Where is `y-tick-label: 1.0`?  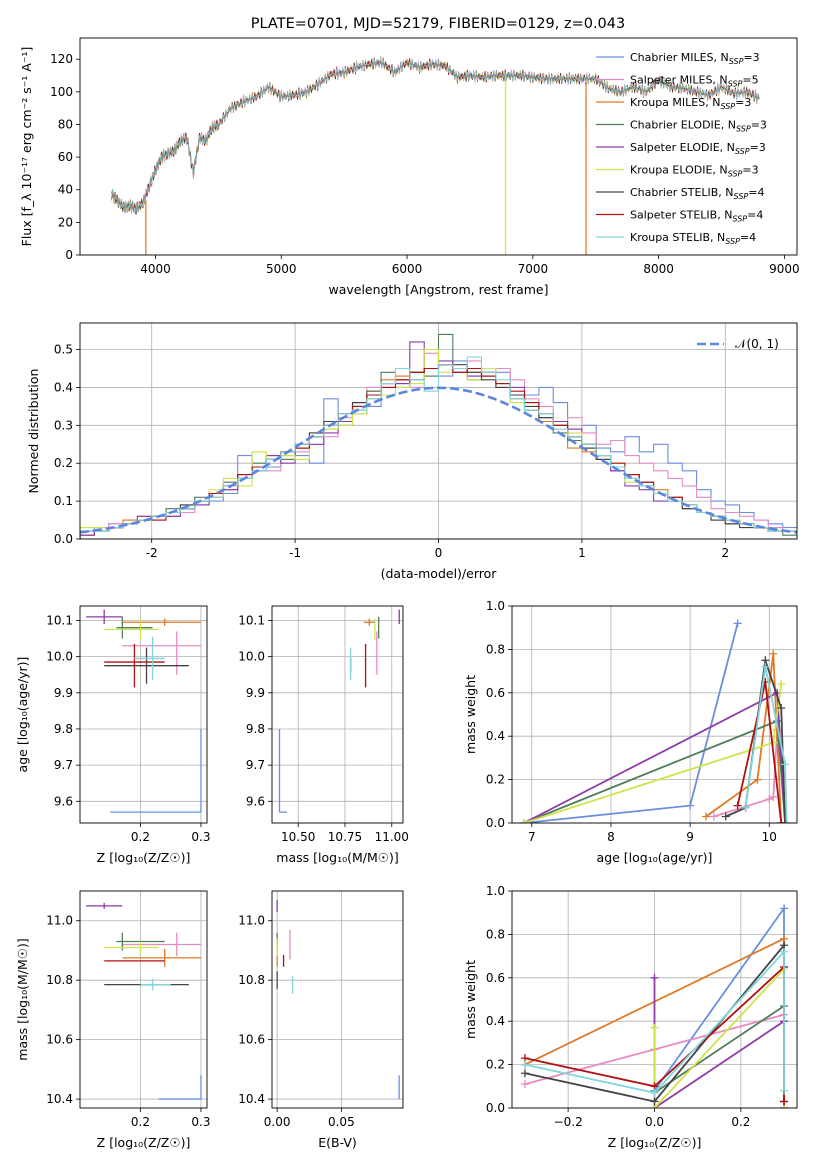 y-tick-label: 1.0 is located at coordinates (495, 606).